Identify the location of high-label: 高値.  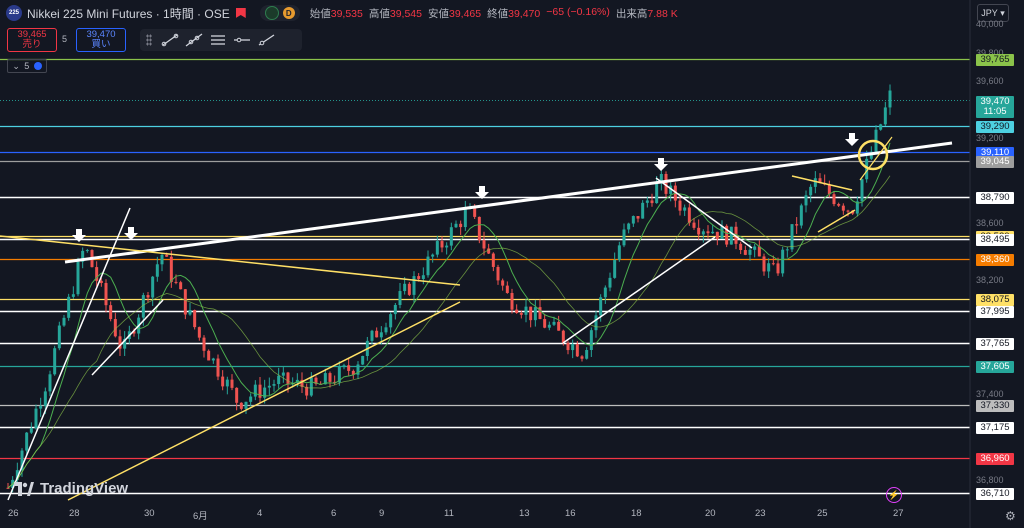
(379, 13).